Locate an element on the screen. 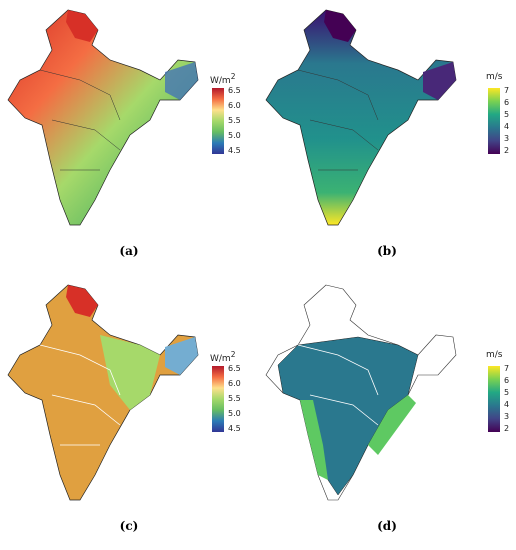 The height and width of the screenshot is (550, 516). panel-caption: (b) is located at coordinates (387, 251).